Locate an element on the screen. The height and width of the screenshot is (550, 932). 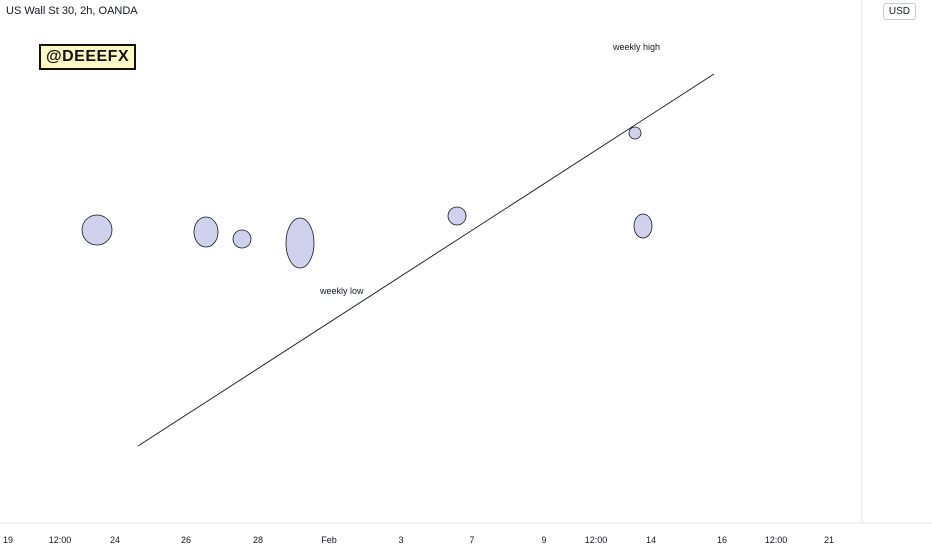
time-tick-label: 14 is located at coordinates (651, 540).